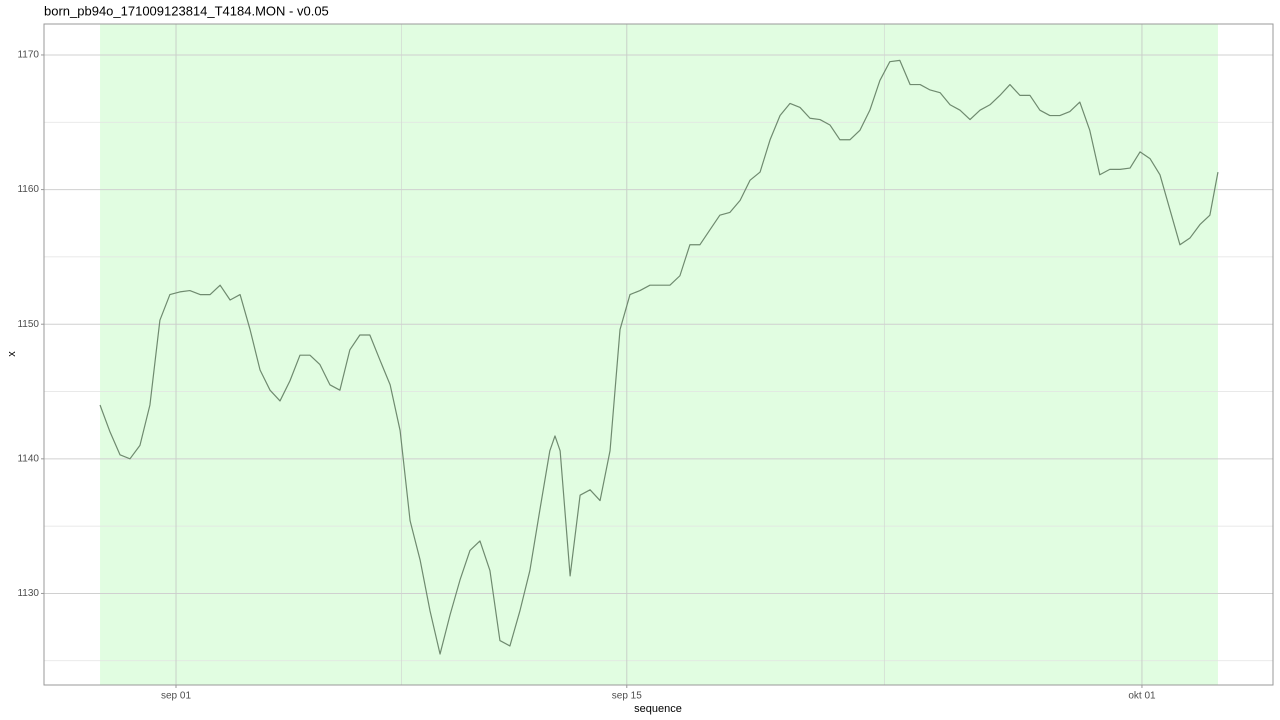 This screenshot has height=720, width=1280. I want to click on y-tick-label: 1150, so click(28, 324).